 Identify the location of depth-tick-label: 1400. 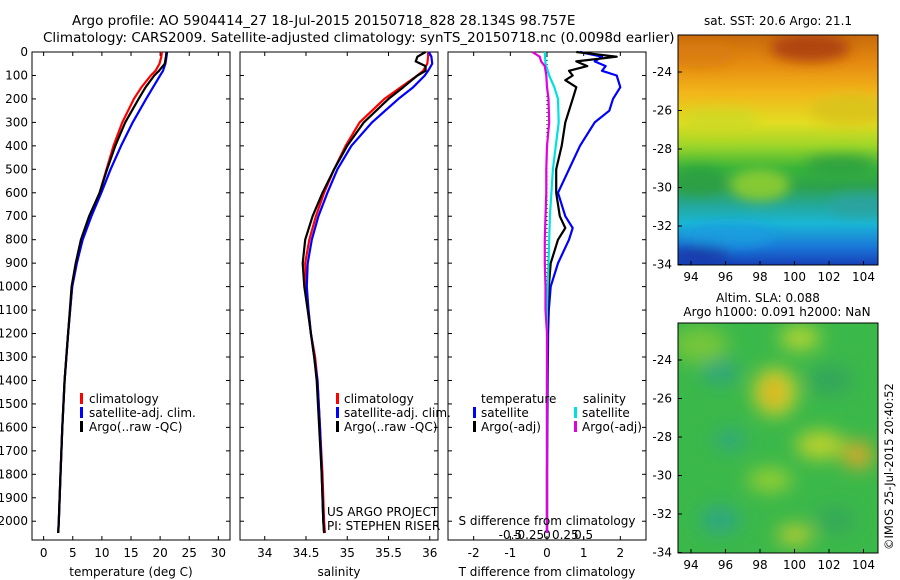
(14, 380).